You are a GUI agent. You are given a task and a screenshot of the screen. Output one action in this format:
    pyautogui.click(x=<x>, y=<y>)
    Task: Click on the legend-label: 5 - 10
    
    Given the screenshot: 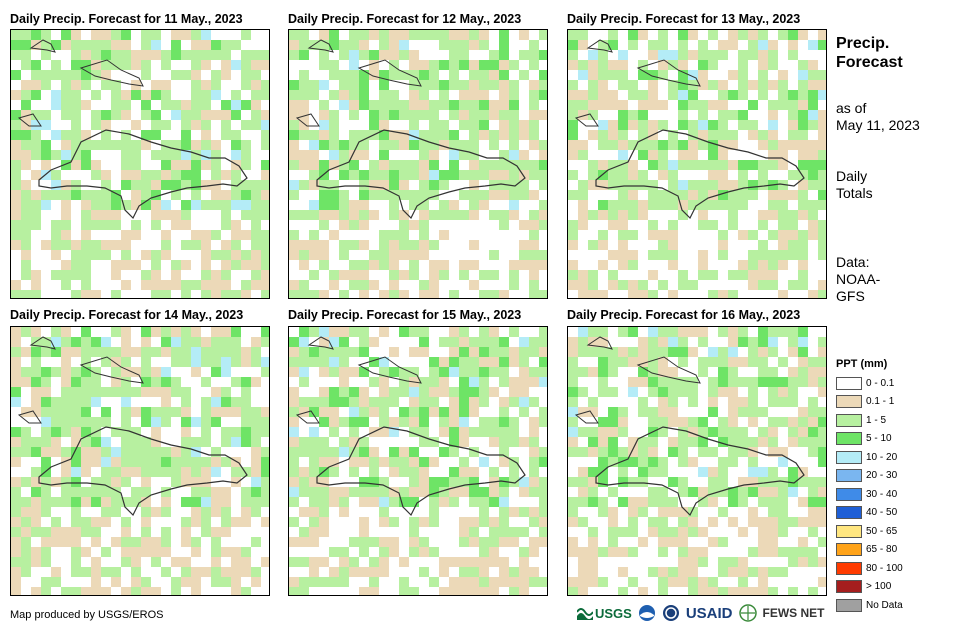 What is the action you would take?
    pyautogui.click(x=879, y=439)
    